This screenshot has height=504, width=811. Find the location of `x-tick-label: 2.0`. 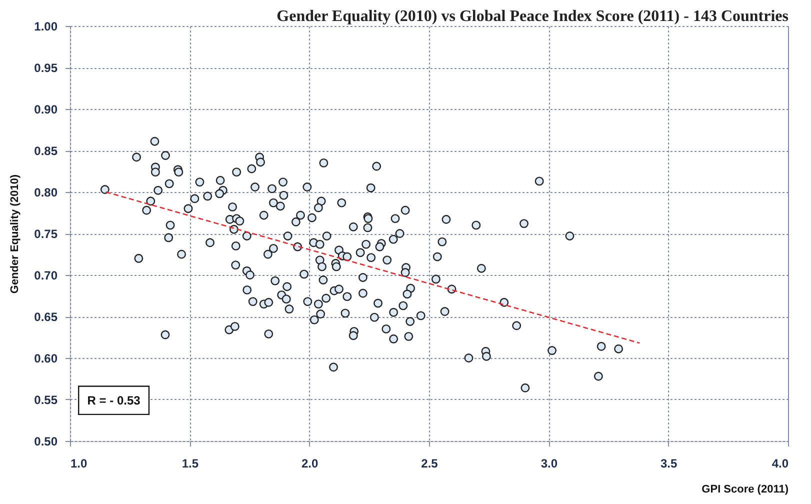

x-tick-label: 2.0 is located at coordinates (309, 463).